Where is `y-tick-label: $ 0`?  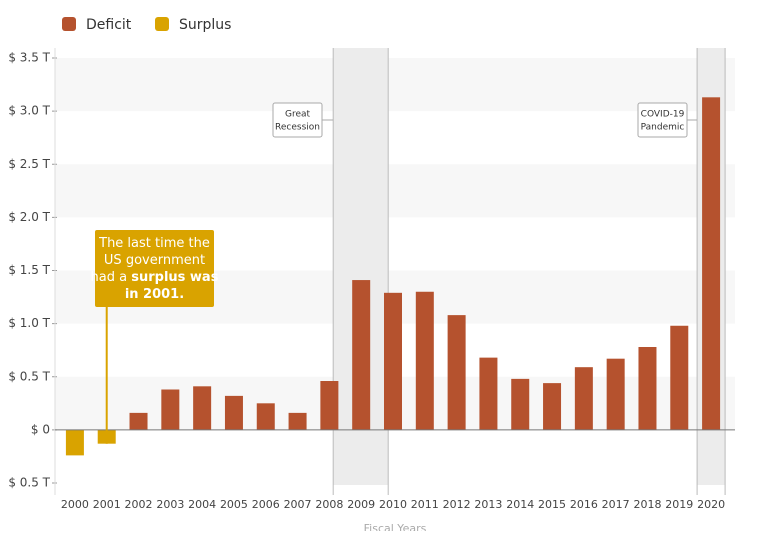 y-tick-label: $ 0 is located at coordinates (40, 429).